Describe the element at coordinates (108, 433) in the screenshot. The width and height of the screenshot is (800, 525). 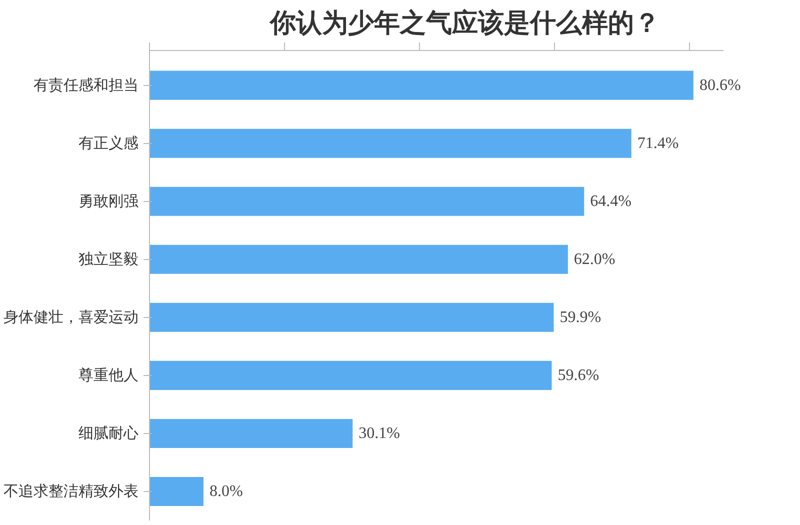
I see `y-tick-label: 细腻耐心` at that location.